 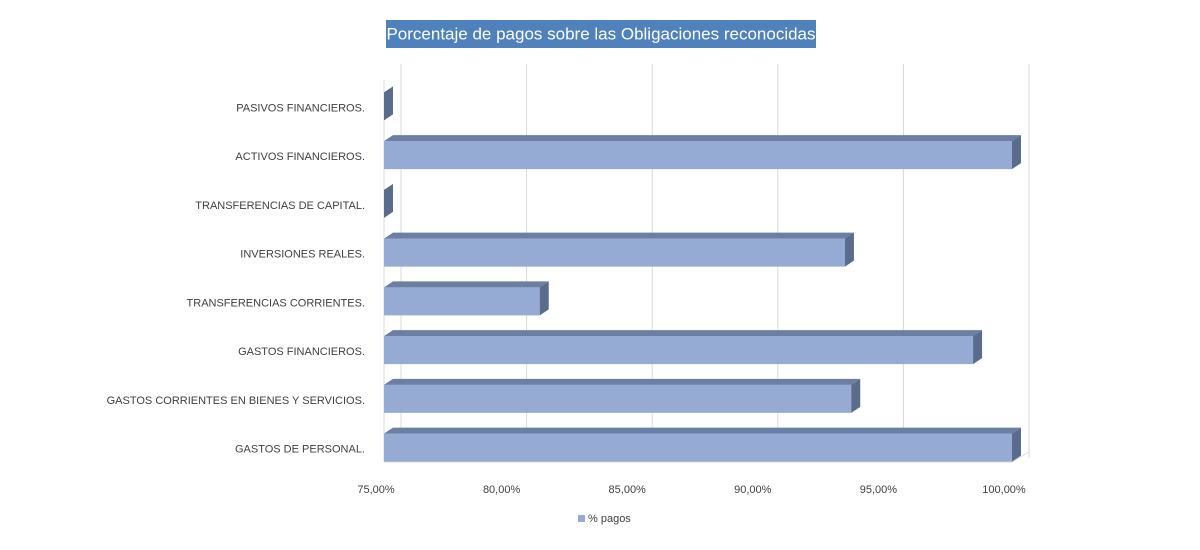 I want to click on x-tick-label: 100,00%, so click(x=1004, y=490).